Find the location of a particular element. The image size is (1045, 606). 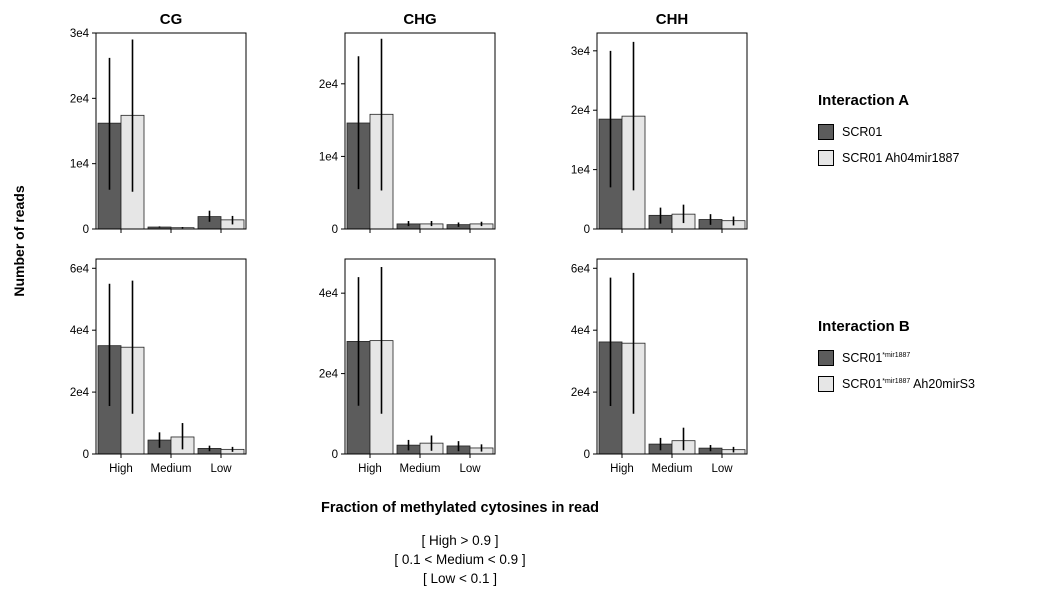

panel-title: CHG is located at coordinates (419, 19).